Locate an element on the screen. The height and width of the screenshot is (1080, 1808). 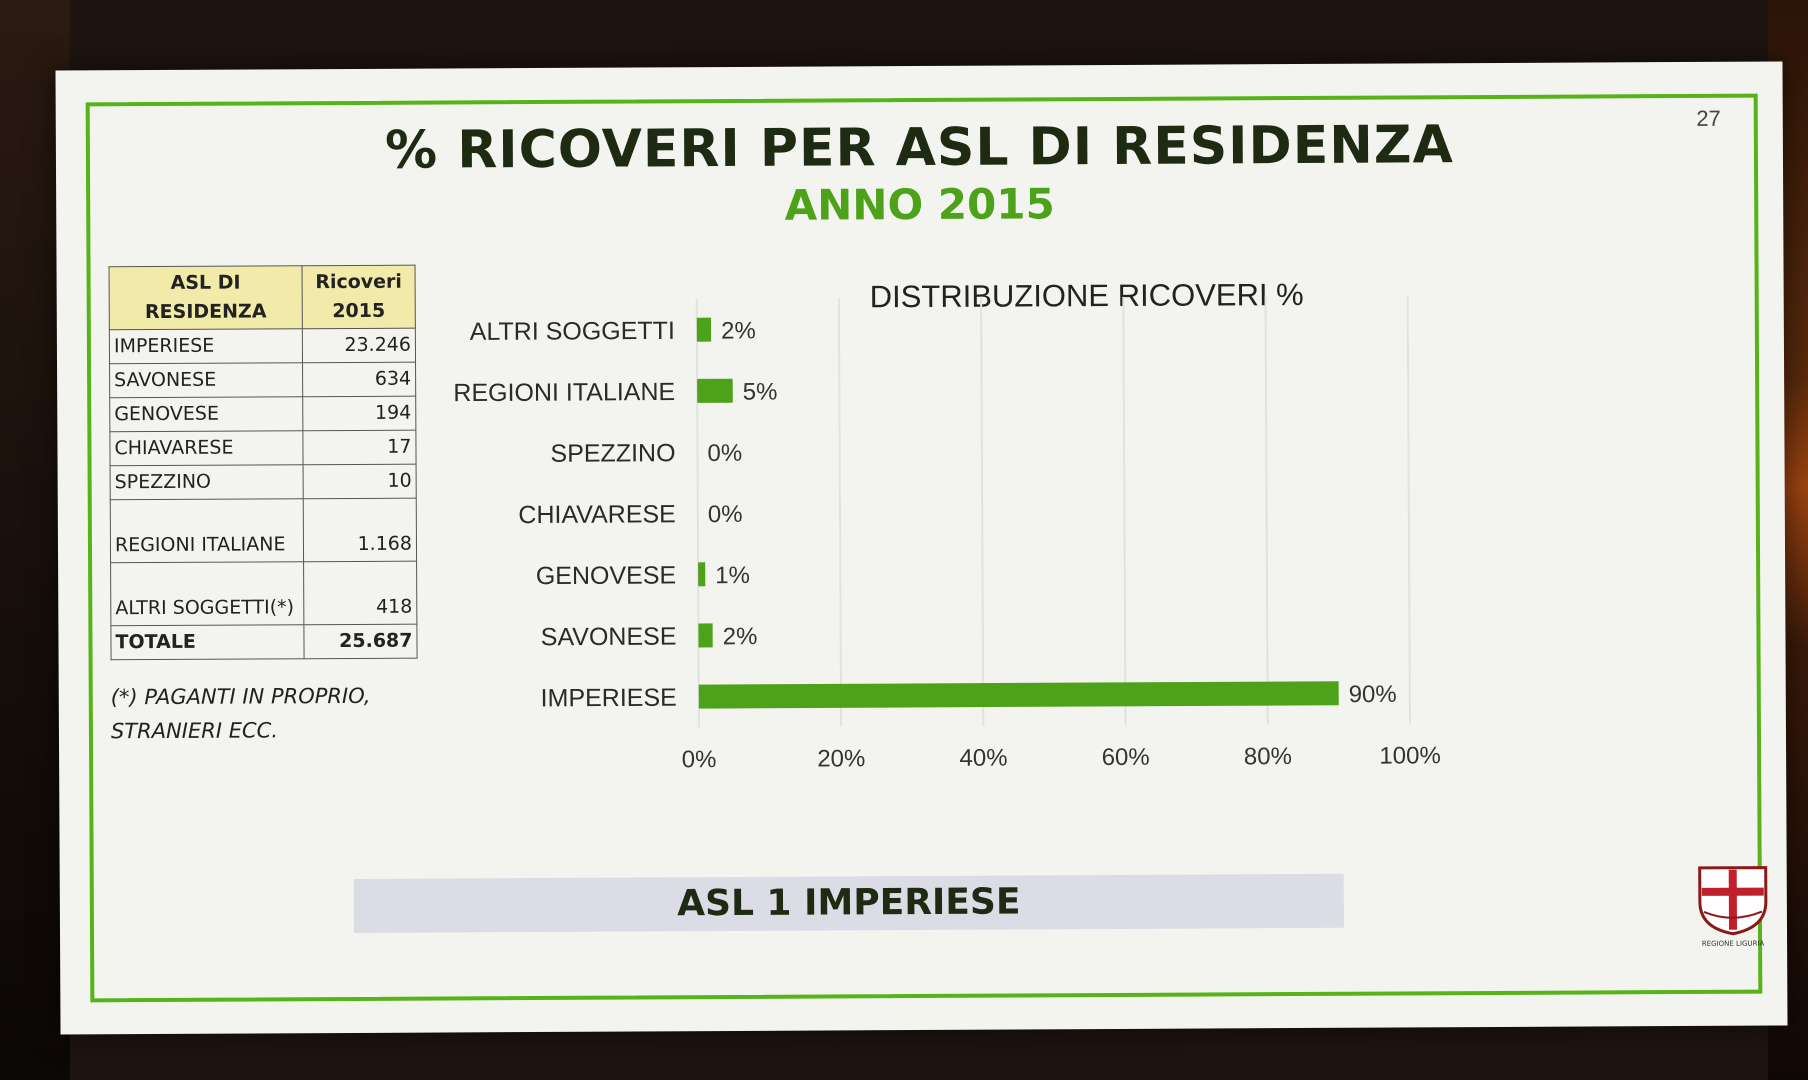
category-label: REGIONI ITALIANE is located at coordinates (564, 392).